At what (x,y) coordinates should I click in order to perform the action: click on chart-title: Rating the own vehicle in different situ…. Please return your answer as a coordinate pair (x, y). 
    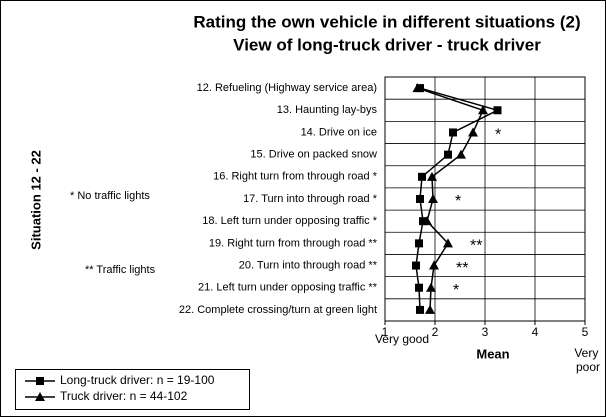
    Looking at the image, I should click on (386, 21).